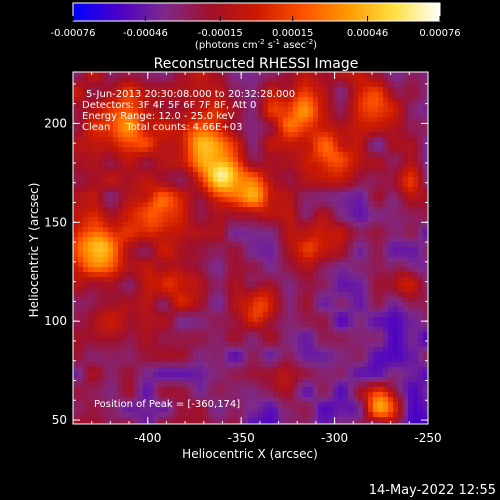 Image resolution: width=500 pixels, height=500 pixels. I want to click on x-tick-label: -350, so click(241, 438).